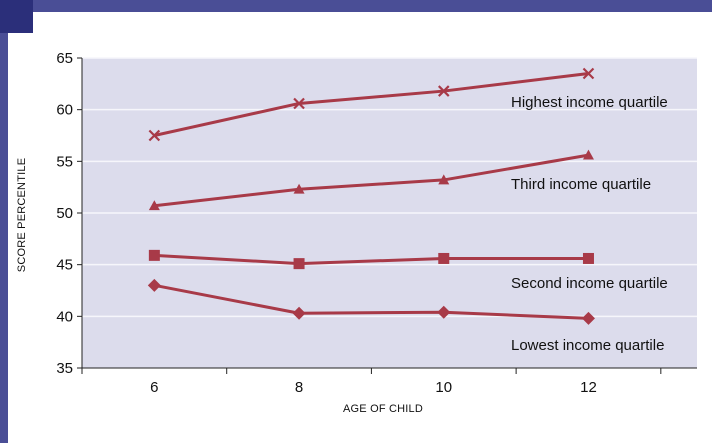 This screenshot has width=712, height=443. Describe the element at coordinates (299, 387) in the screenshot. I see `x-tick-label: 8` at that location.